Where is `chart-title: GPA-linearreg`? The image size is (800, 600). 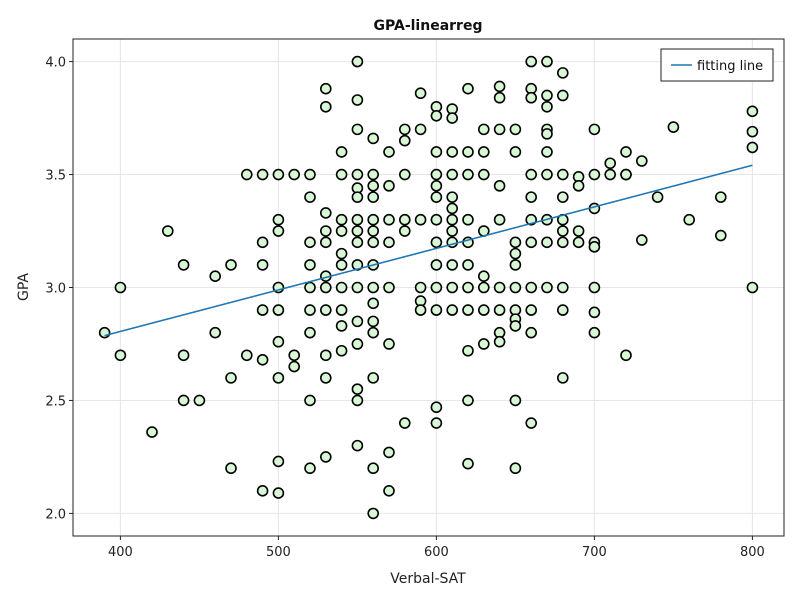 chart-title: GPA-linearreg is located at coordinates (428, 26).